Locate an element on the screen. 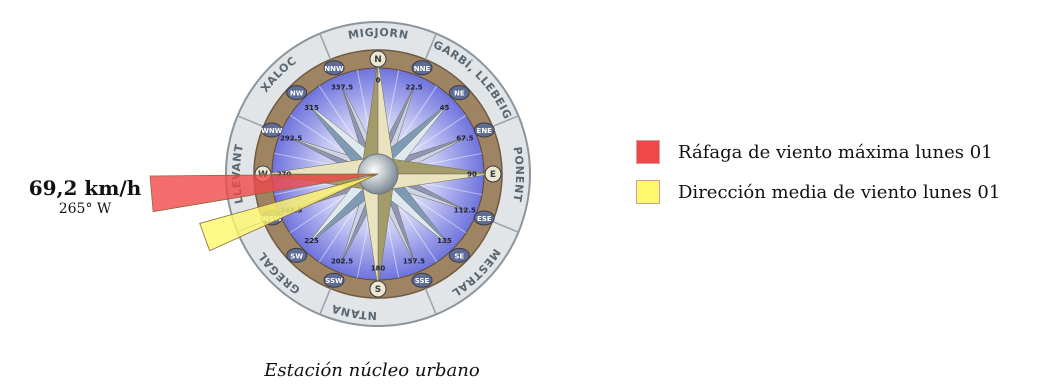 The image size is (1040, 389). wind-readout: 69,2 km/h 265° W is located at coordinates (85, 197).